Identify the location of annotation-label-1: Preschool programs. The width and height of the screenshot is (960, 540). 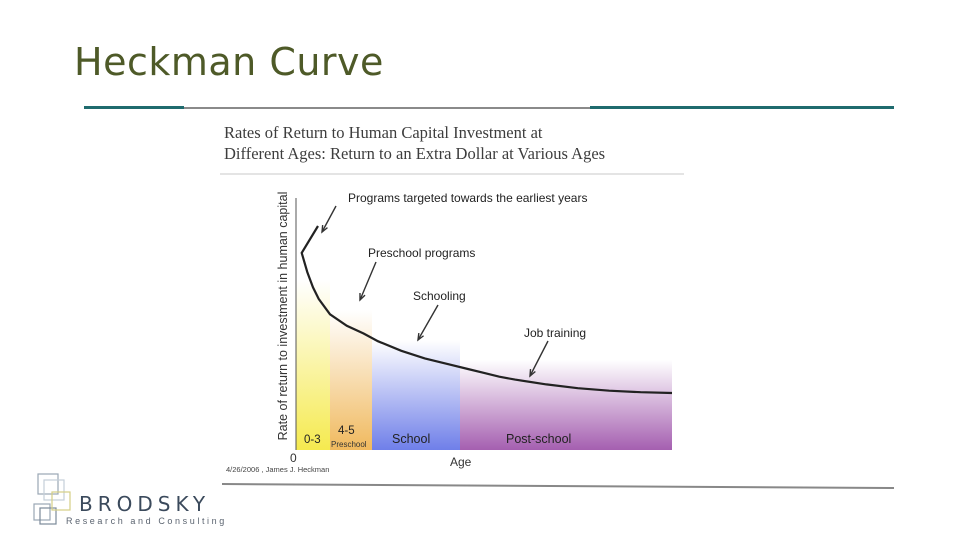
(421, 253).